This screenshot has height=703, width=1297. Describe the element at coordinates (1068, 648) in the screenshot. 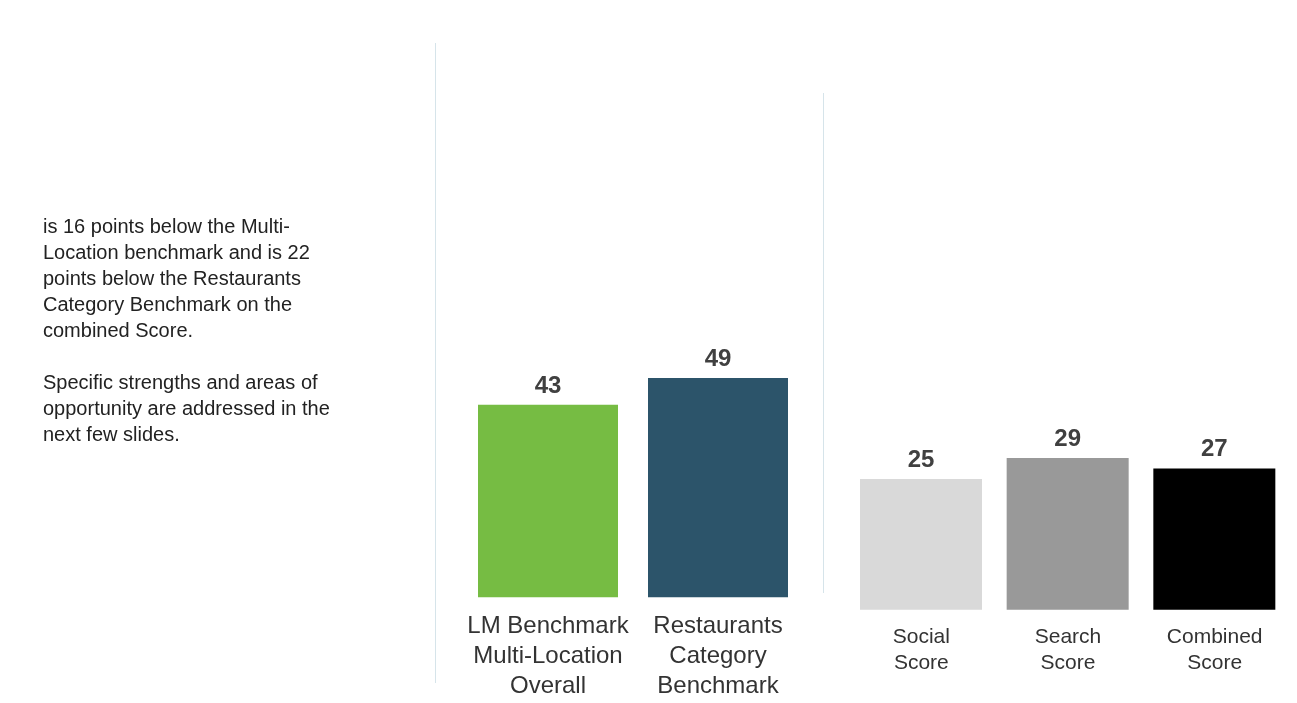

I see `x-tick-label: Search Score` at that location.